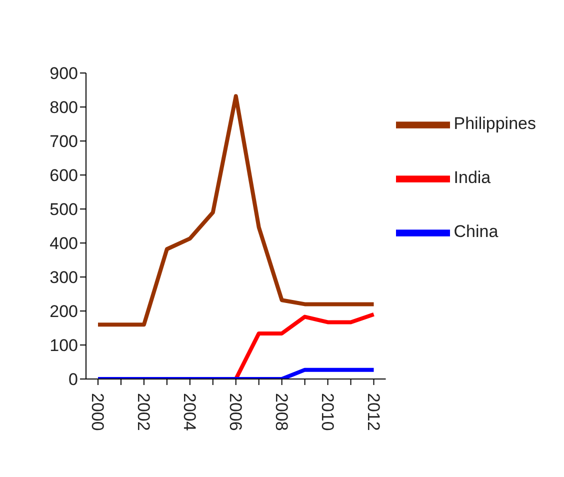  What do you see at coordinates (64, 74) in the screenshot?
I see `y-tick-label: 900` at bounding box center [64, 74].